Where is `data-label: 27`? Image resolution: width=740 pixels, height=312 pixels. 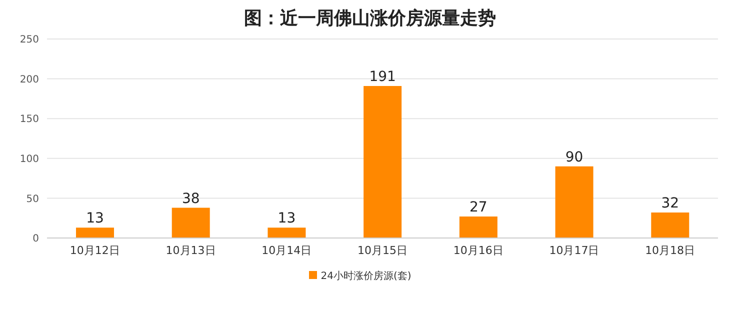 data-label: 27 is located at coordinates (479, 208).